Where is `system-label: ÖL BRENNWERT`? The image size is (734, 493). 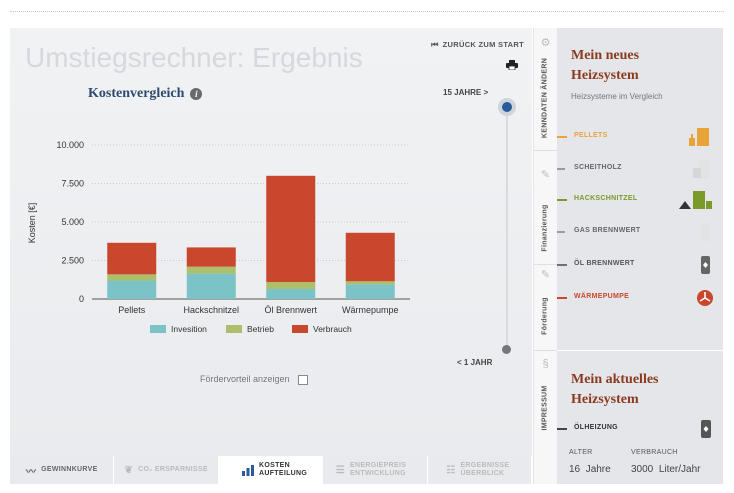
system-label: ÖL BRENNWERT is located at coordinates (604, 263).